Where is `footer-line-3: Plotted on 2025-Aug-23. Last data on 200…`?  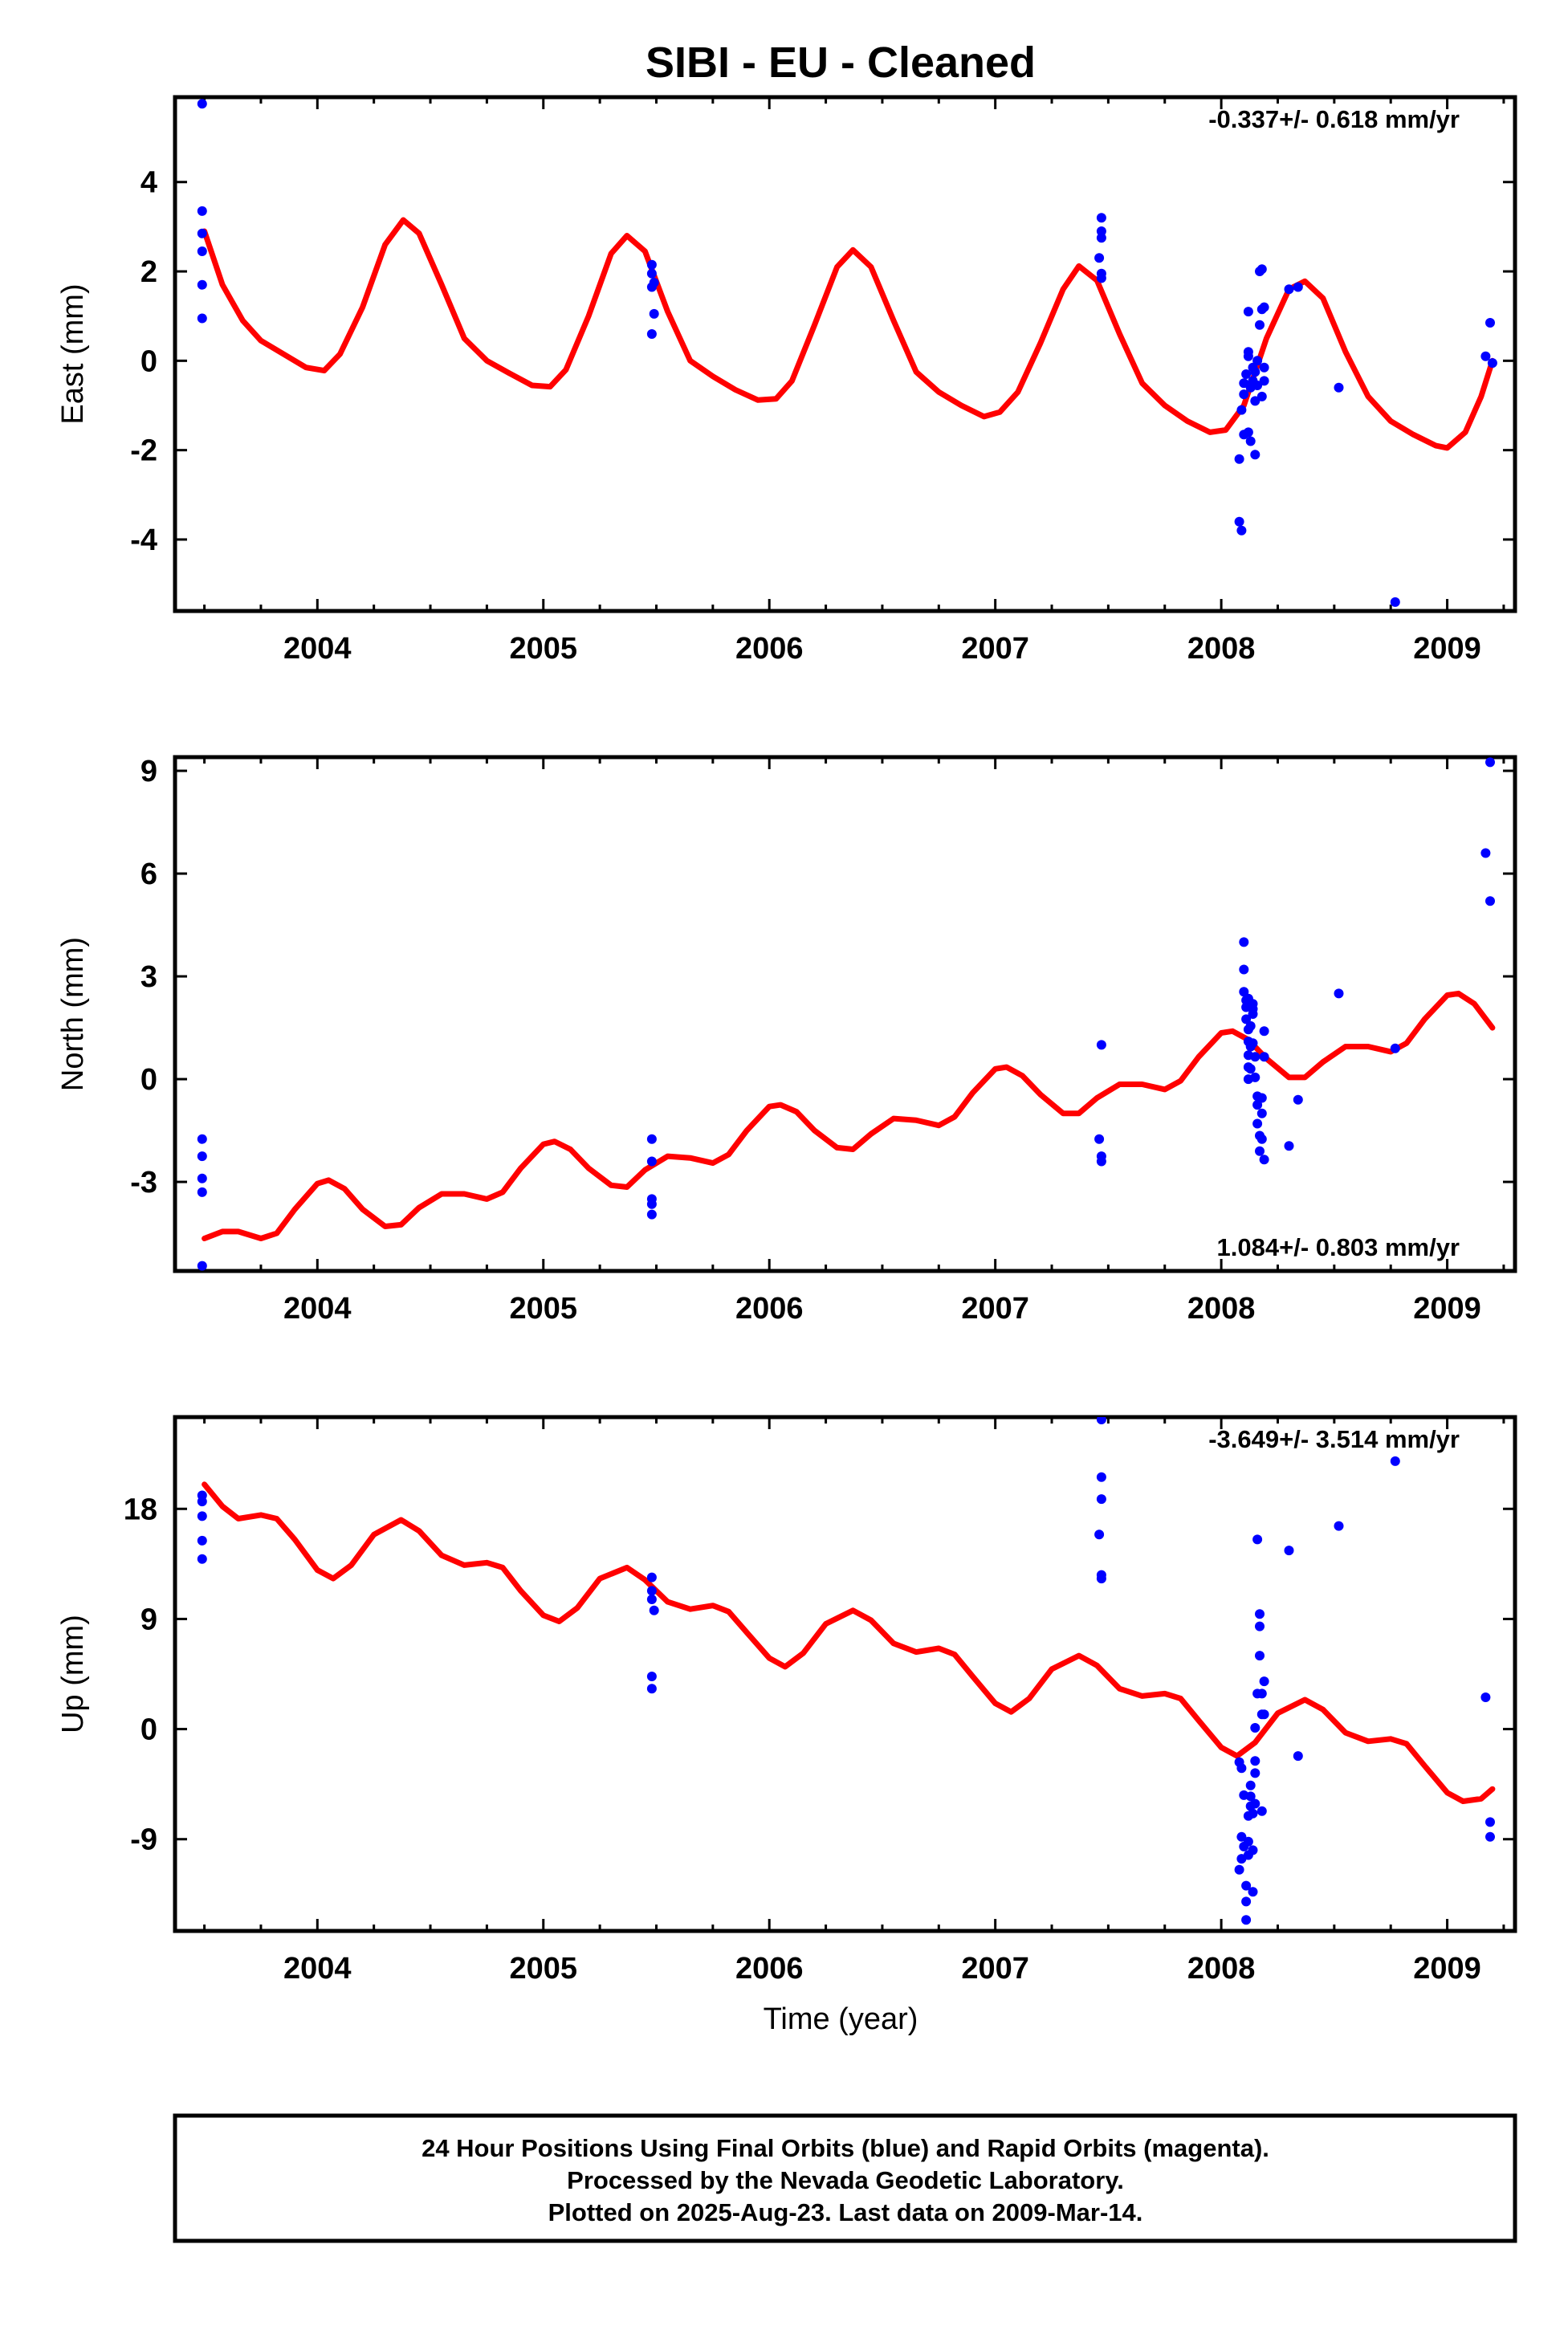 footer-line-3: Plotted on 2025-Aug-23. Last data on 200… is located at coordinates (845, 2212).